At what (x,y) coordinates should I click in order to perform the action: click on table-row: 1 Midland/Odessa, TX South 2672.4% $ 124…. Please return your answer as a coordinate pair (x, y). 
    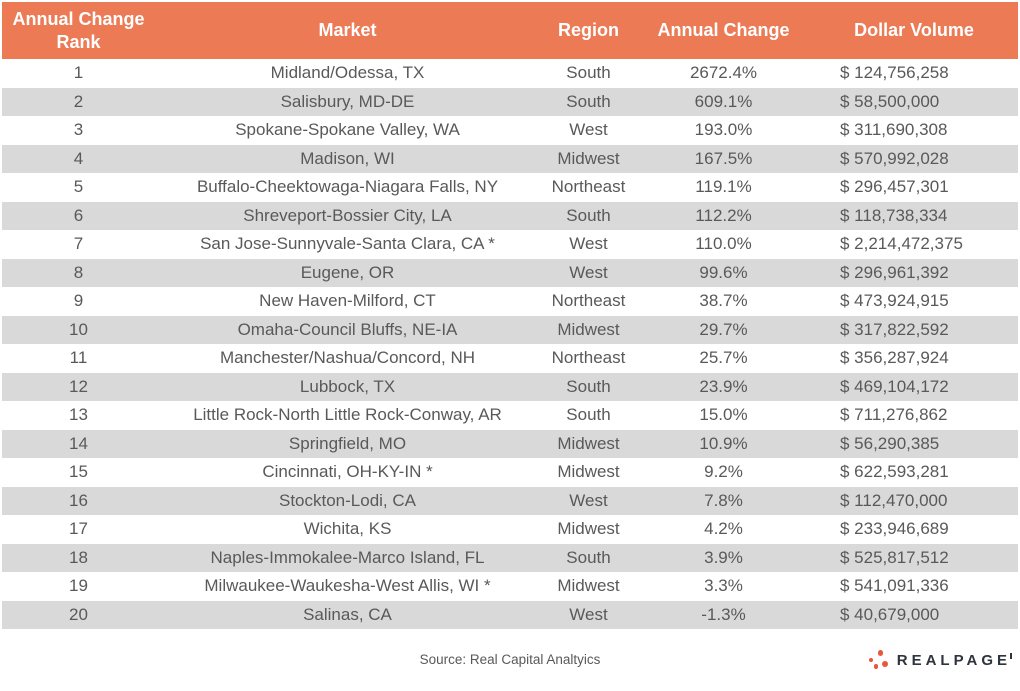
    Looking at the image, I should click on (510, 73).